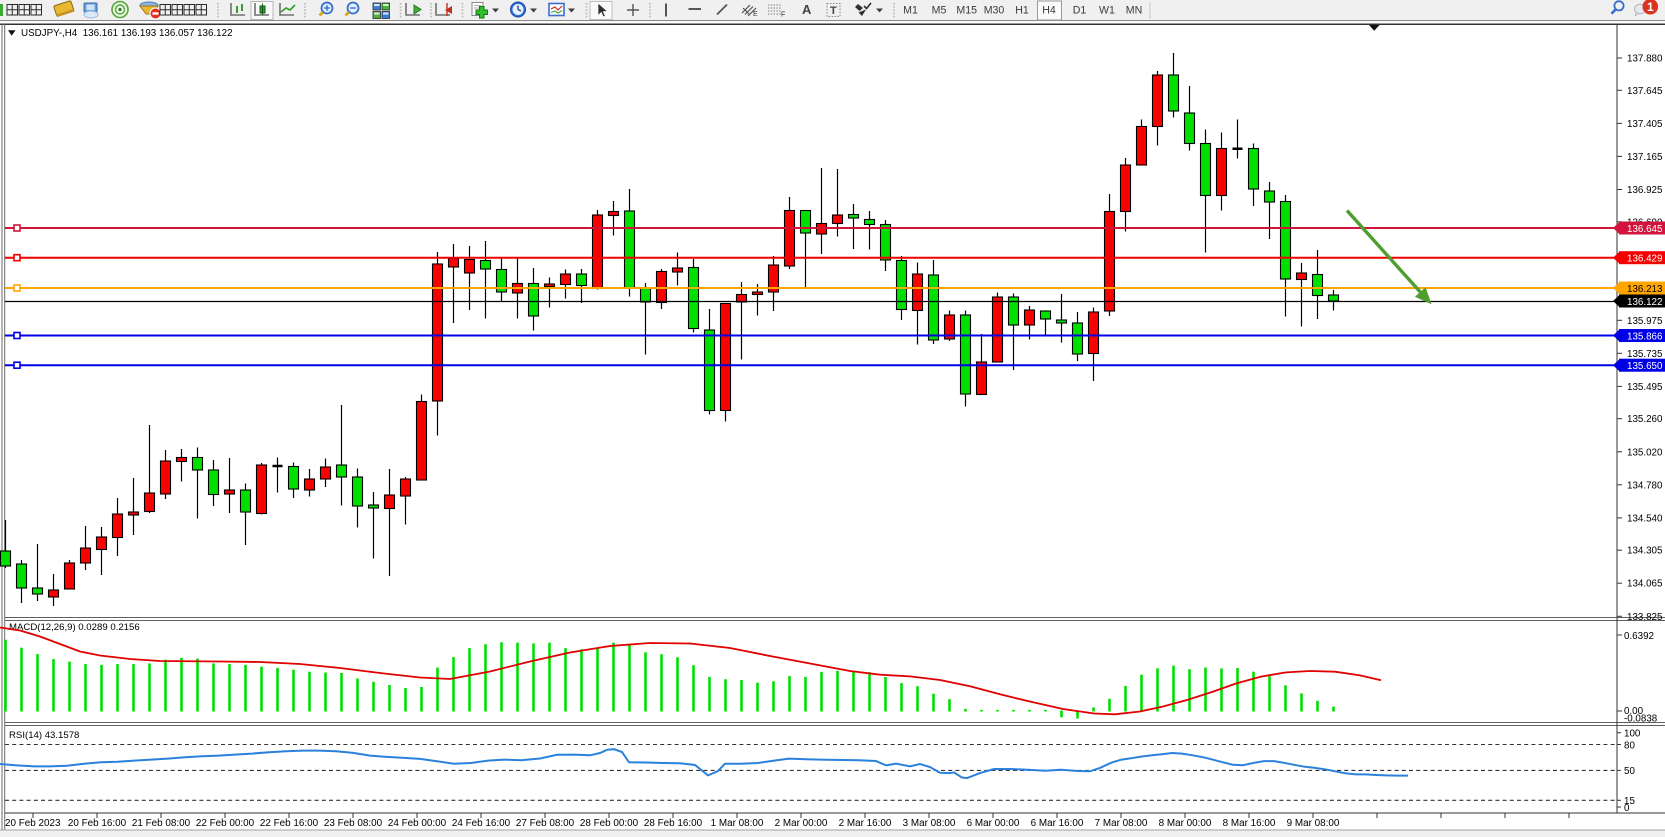  Describe the element at coordinates (1645, 91) in the screenshot. I see `svg-text: 137.645` at that location.